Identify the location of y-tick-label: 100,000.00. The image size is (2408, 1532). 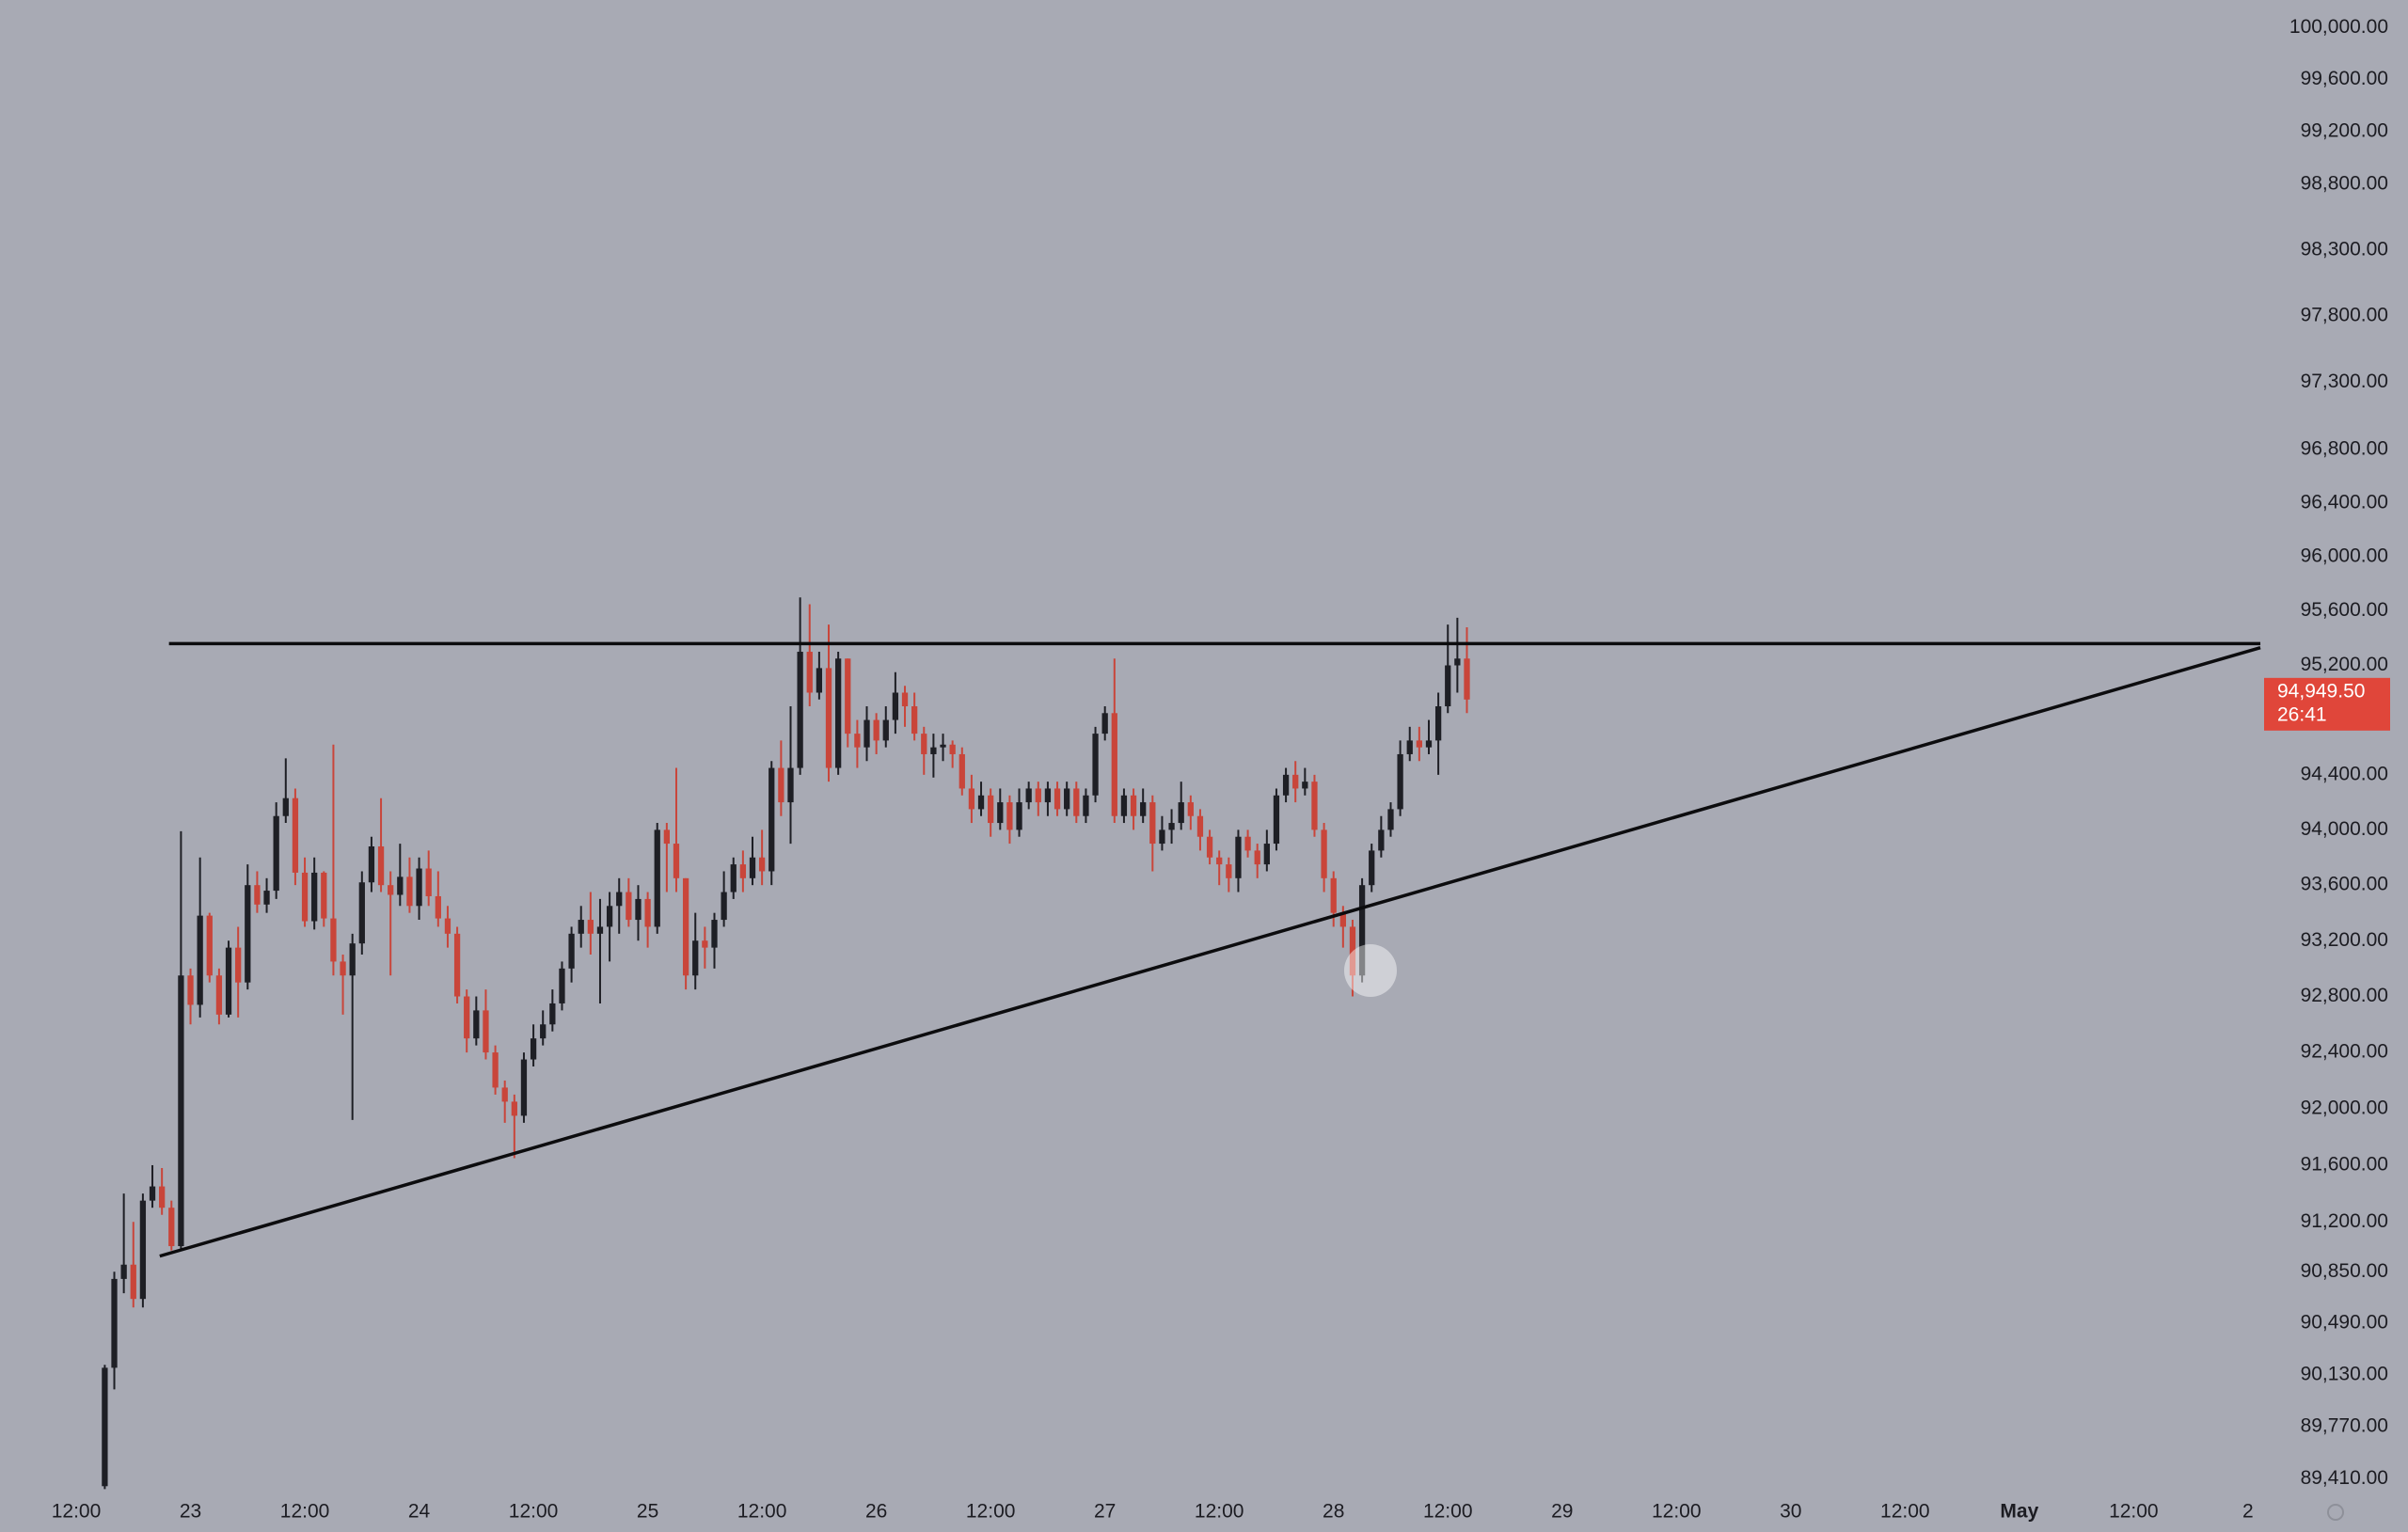
(2338, 27).